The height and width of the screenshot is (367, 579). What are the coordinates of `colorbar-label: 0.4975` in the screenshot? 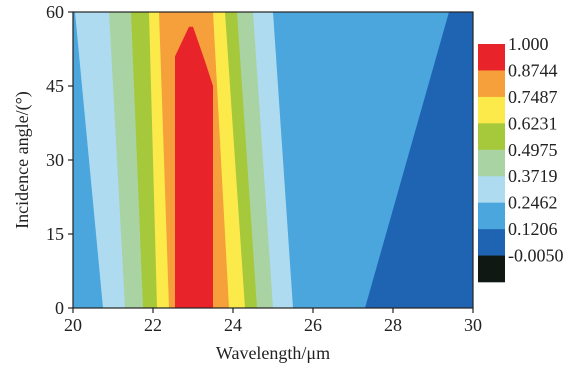 It's located at (533, 150).